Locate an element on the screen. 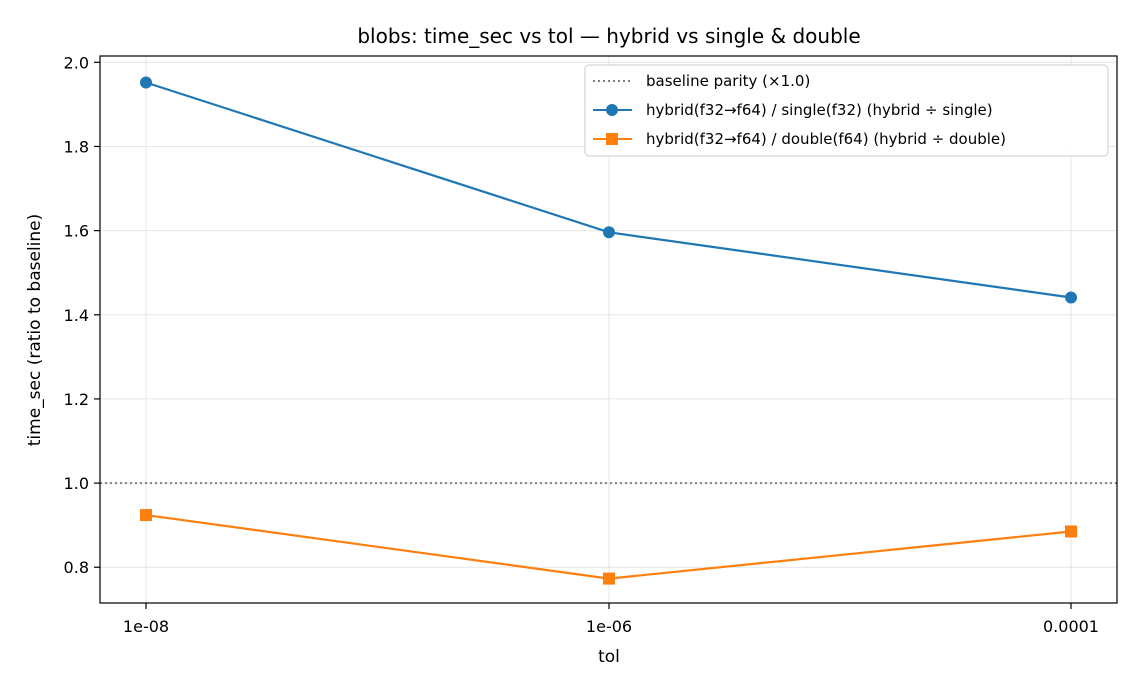  y-tick-label: 2.0 is located at coordinates (76, 62).